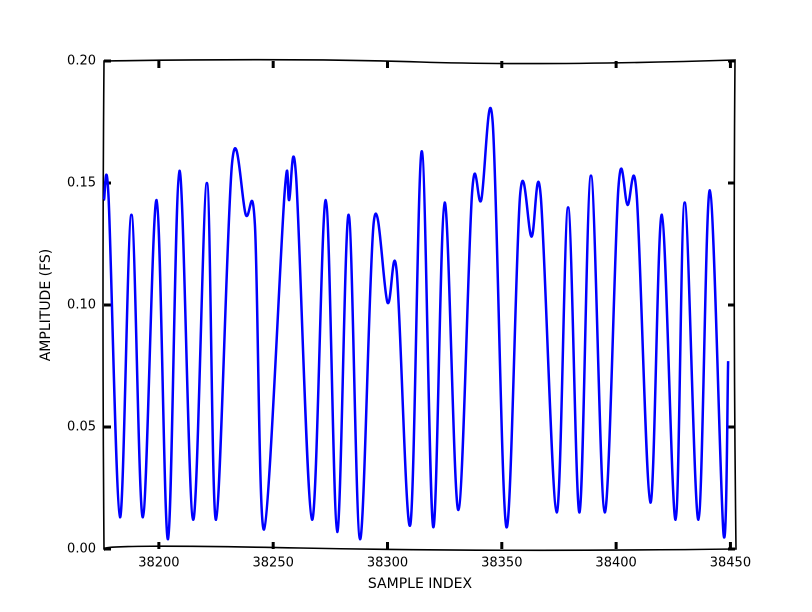  What do you see at coordinates (501, 563) in the screenshot?
I see `x-tick-label: 38350` at bounding box center [501, 563].